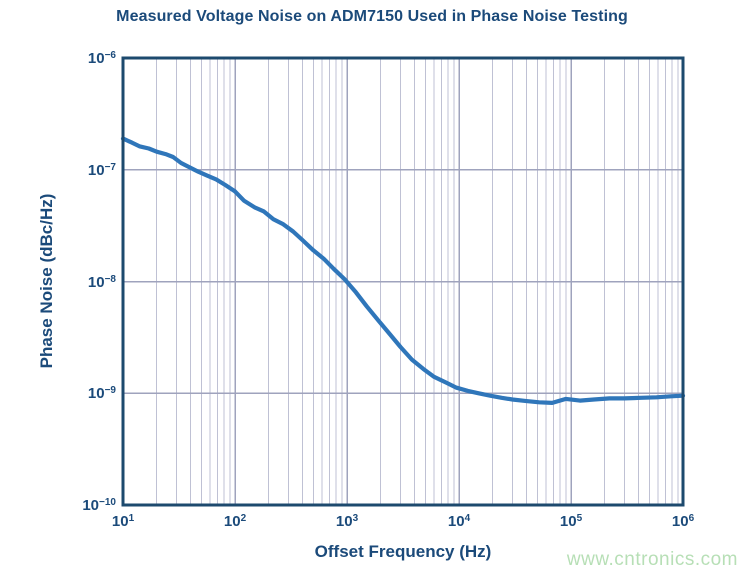  I want to click on x-tick-label: 105, so click(571, 521).